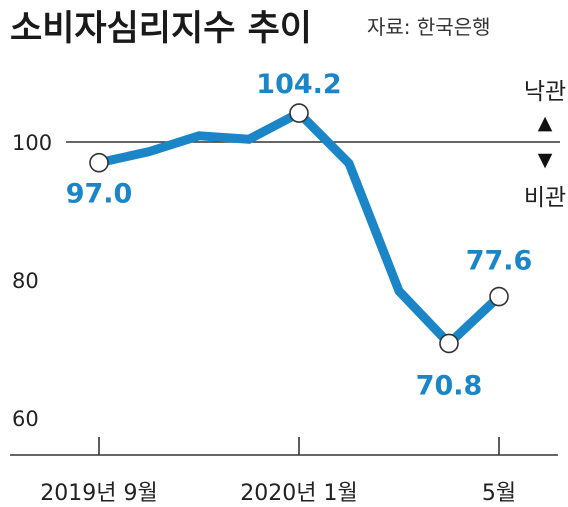 Image resolution: width=568 pixels, height=507 pixels. Describe the element at coordinates (284, 471) in the screenshot. I see `x-axis: 2019년 9월 2020년 1월 5월` at that location.